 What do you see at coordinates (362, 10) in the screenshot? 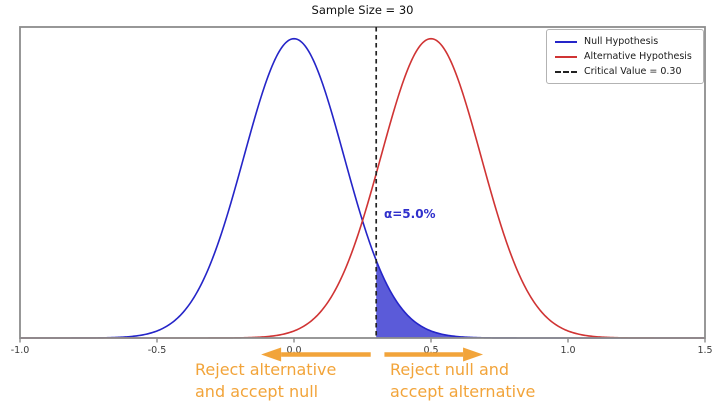
I see `chart-title: Sample Size = 30` at bounding box center [362, 10].